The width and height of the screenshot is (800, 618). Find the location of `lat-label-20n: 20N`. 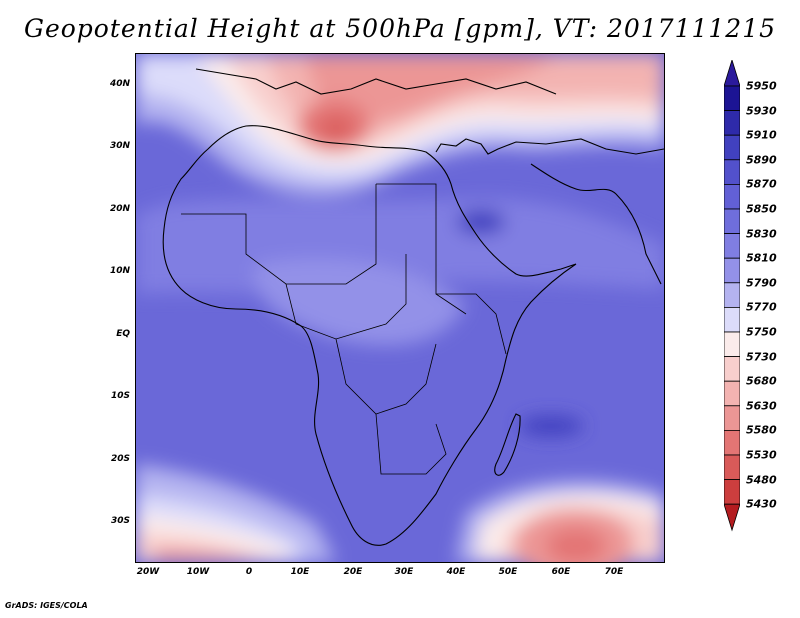

lat-label-20n: 20N is located at coordinates (119, 209).